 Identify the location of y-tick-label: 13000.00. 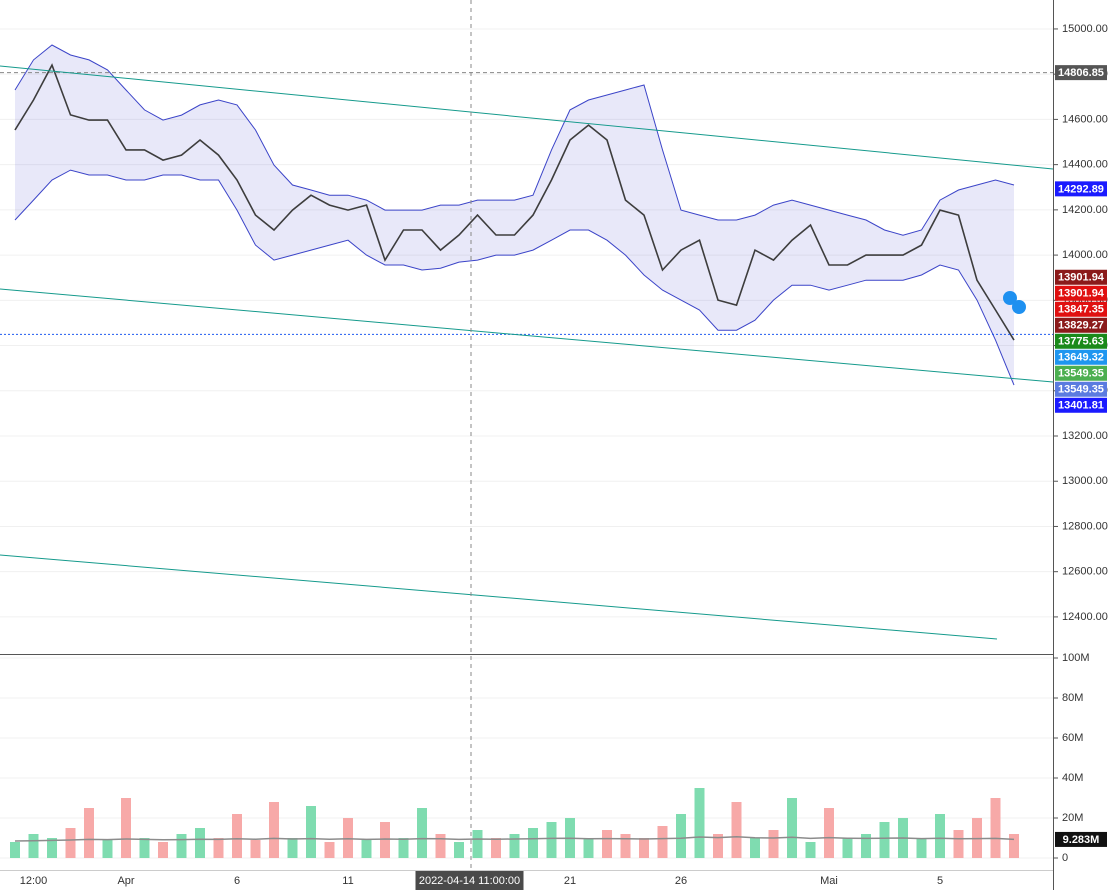
(1085, 481).